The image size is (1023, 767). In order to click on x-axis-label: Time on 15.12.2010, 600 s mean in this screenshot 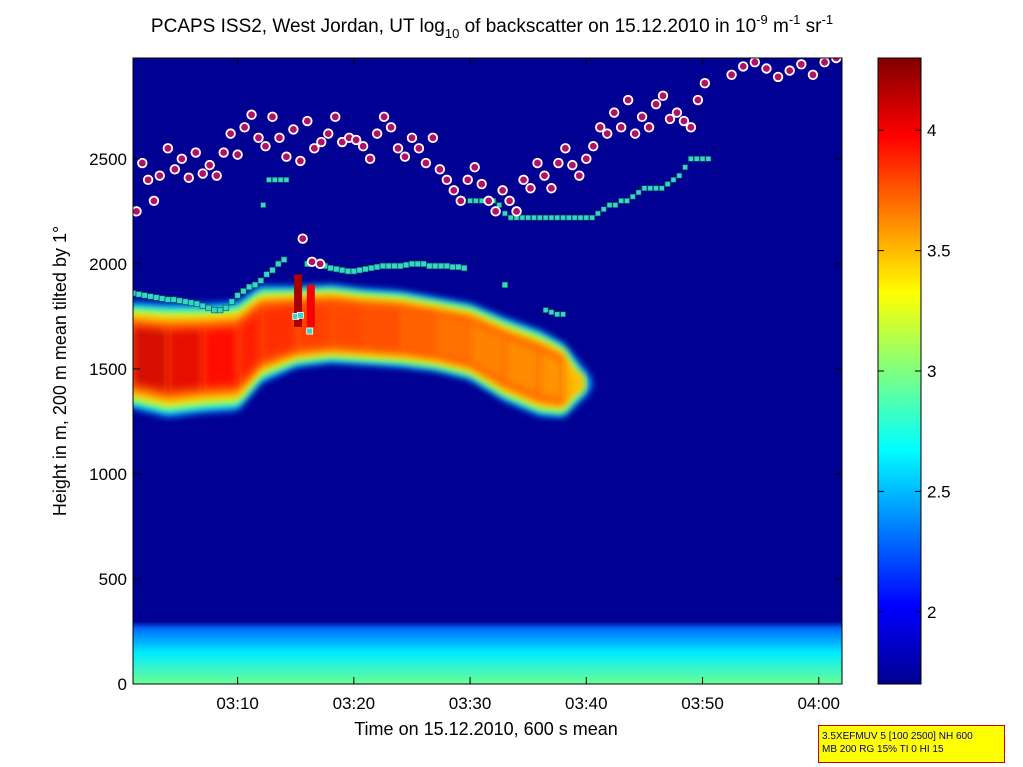, I will do `click(486, 729)`.